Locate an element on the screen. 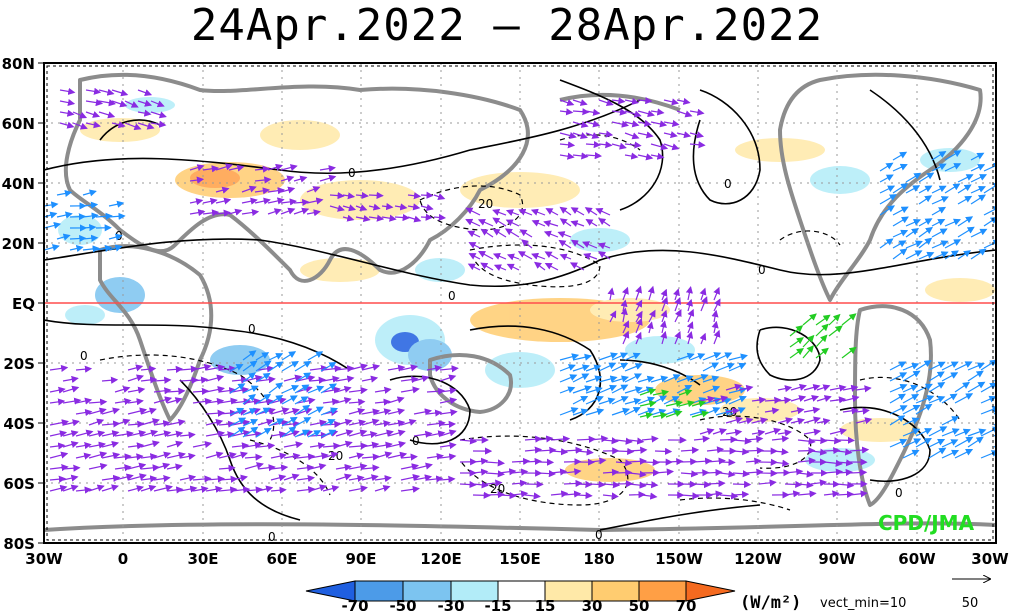 Image resolution: width=1014 pixels, height=612 pixels. colorbar: -70 -50 -30 -15 15 30 50 70 is located at coordinates (520, 596).